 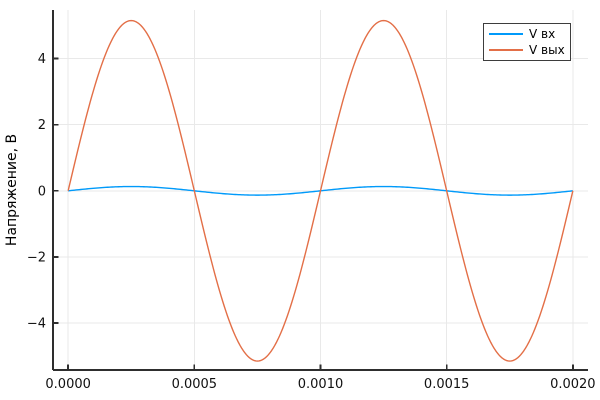 What do you see at coordinates (42, 59) in the screenshot?
I see `y-tick-label: 4` at bounding box center [42, 59].